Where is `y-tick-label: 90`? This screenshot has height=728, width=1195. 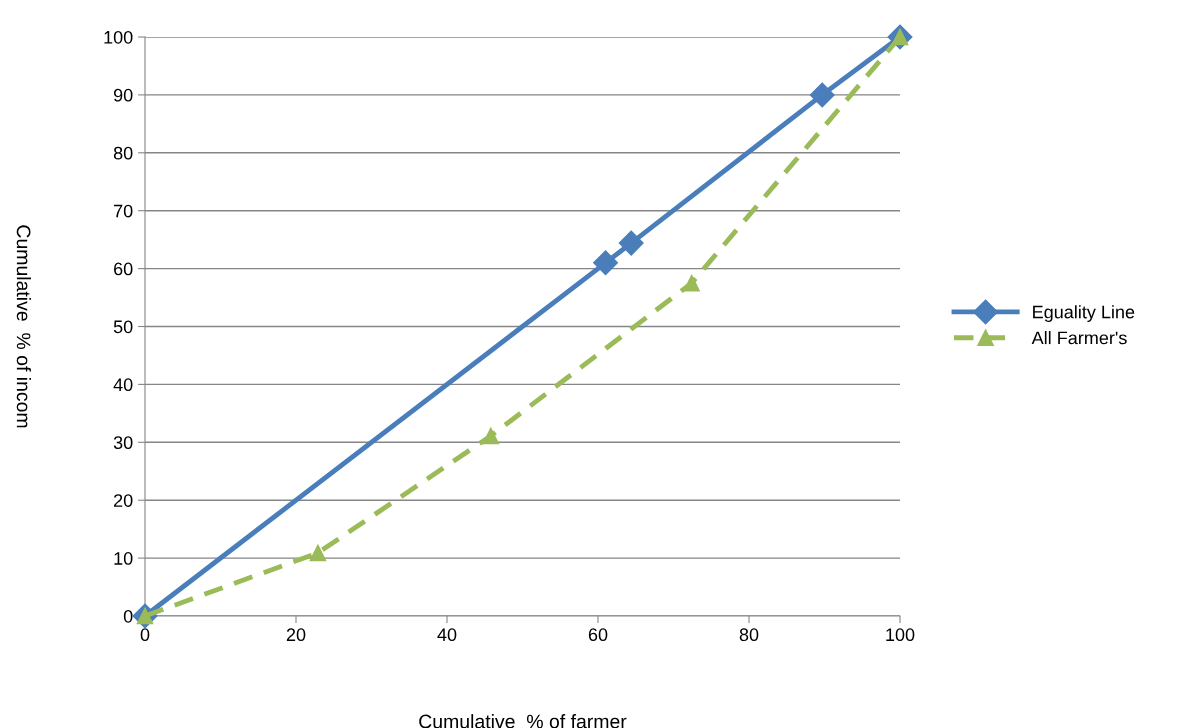 y-tick-label: 90 is located at coordinates (123, 95).